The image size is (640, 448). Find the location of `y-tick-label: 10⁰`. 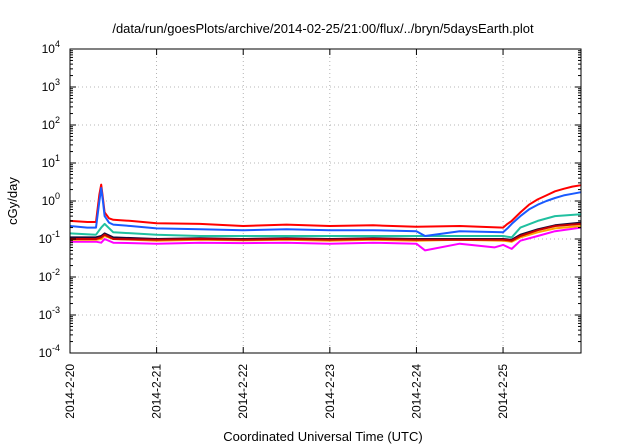

y-tick-label: 10⁰ is located at coordinates (51, 199).